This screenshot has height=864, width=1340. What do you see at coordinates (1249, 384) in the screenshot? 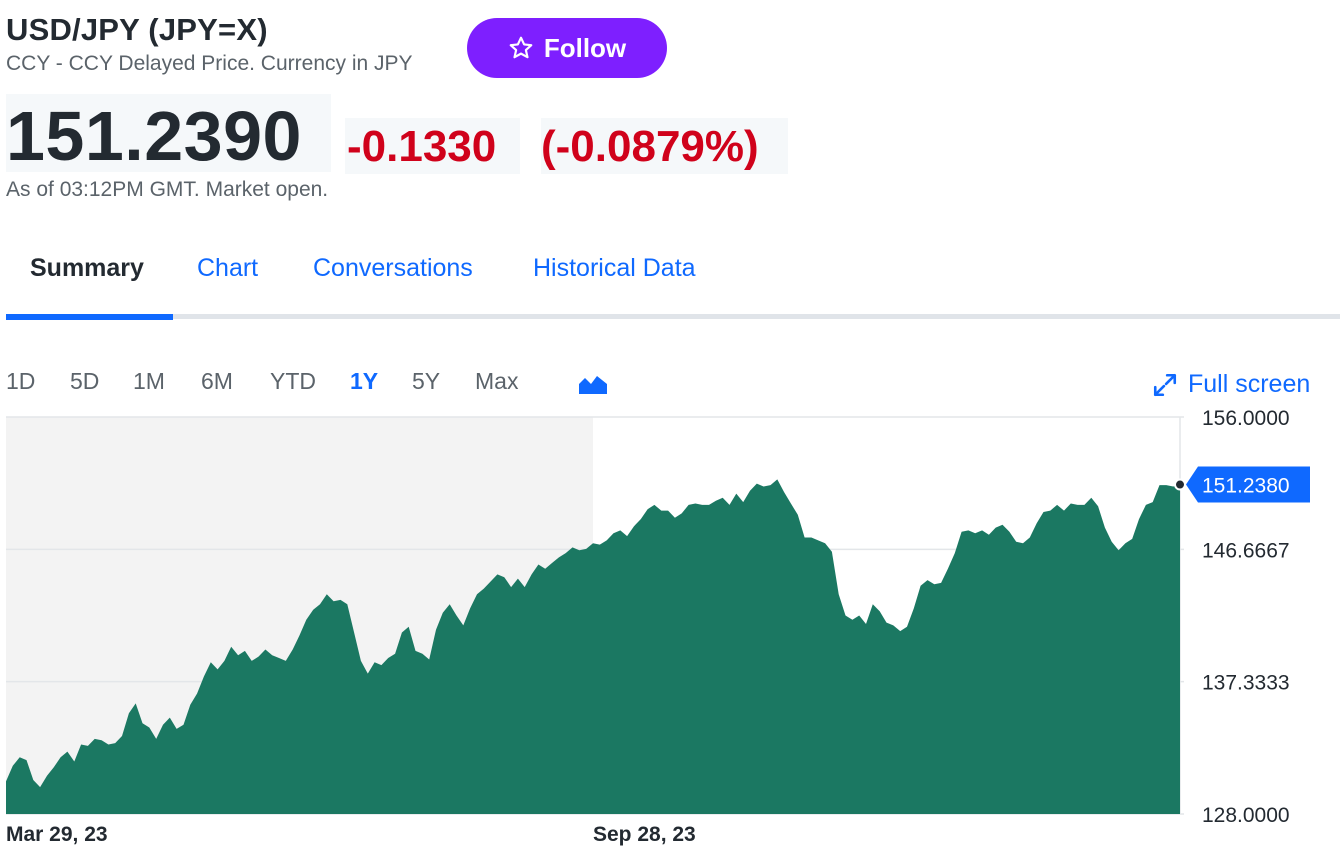
I see `fullscreen-label: Full screen` at bounding box center [1249, 384].